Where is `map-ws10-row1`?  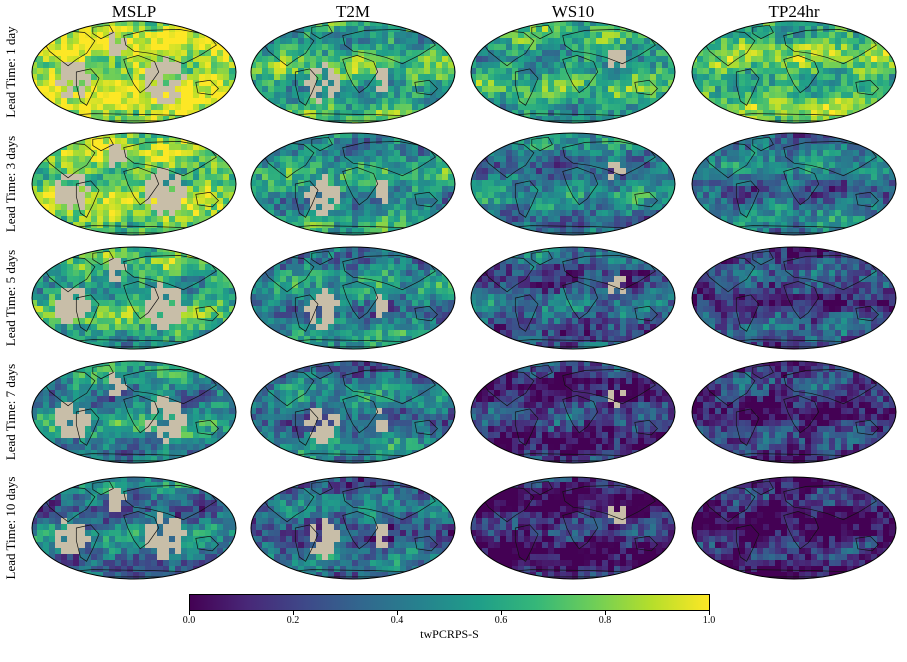
map-ws10-row1 is located at coordinates (573, 72).